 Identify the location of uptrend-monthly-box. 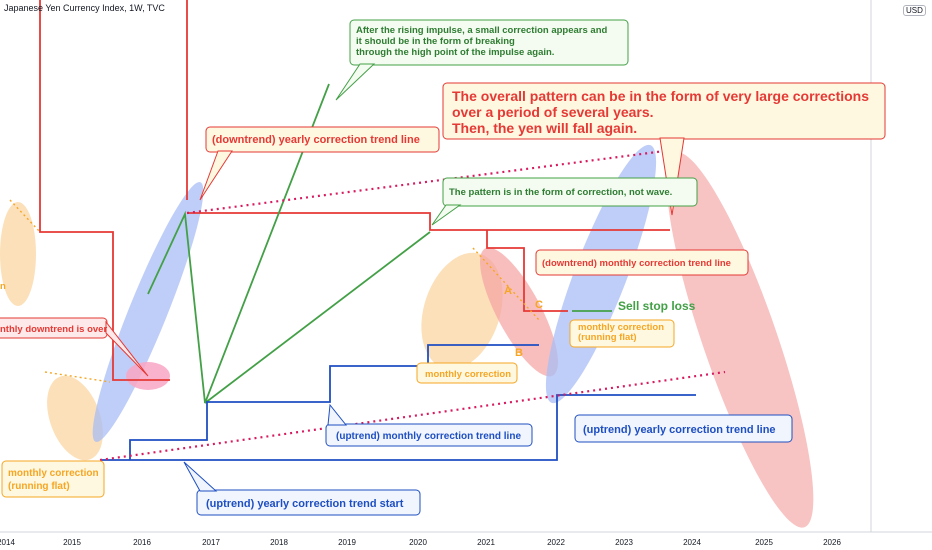
(429, 435).